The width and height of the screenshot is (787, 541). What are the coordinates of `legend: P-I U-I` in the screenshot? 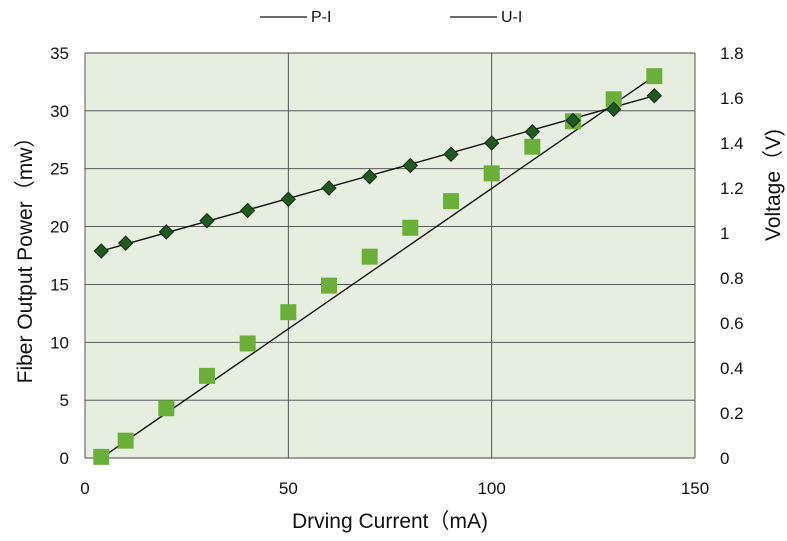 It's located at (391, 17).